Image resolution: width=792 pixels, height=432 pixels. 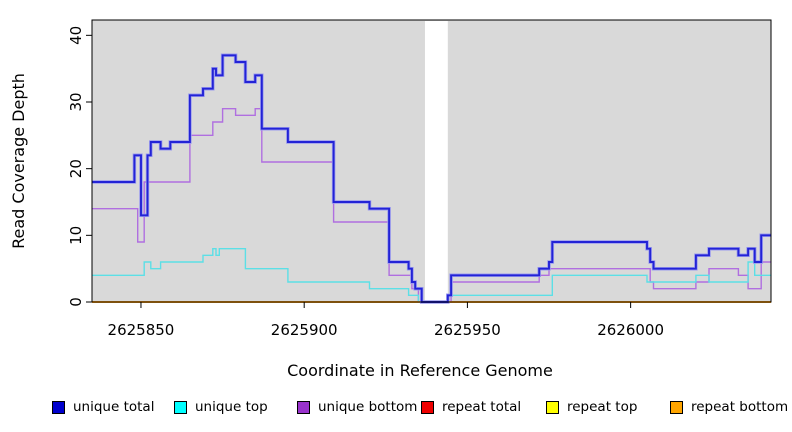 What do you see at coordinates (114, 407) in the screenshot?
I see `legend-label: unique total` at bounding box center [114, 407].